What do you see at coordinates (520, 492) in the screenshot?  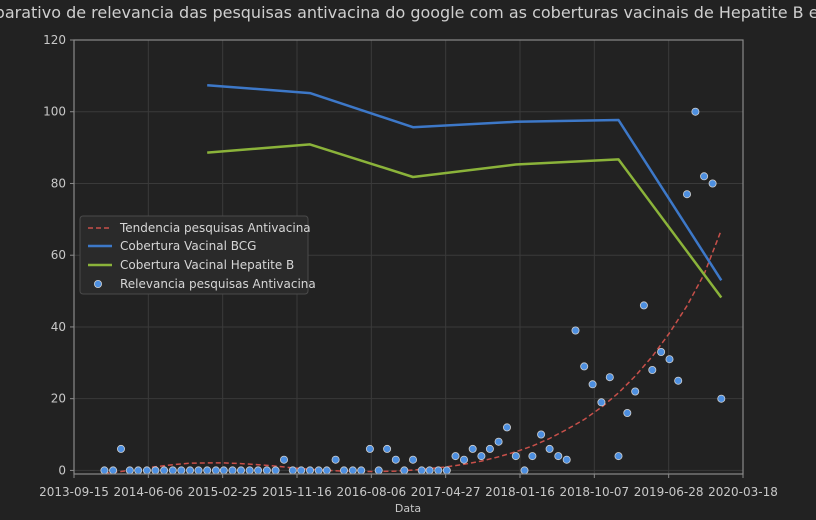 I see `x-tick-label: 2018-01-16` at bounding box center [520, 492].